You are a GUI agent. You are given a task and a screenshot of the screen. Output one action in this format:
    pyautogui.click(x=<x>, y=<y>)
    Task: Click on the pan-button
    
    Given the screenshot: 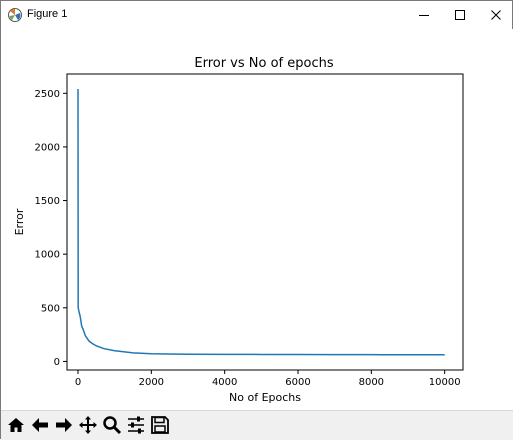 What is the action you would take?
    pyautogui.click(x=88, y=425)
    